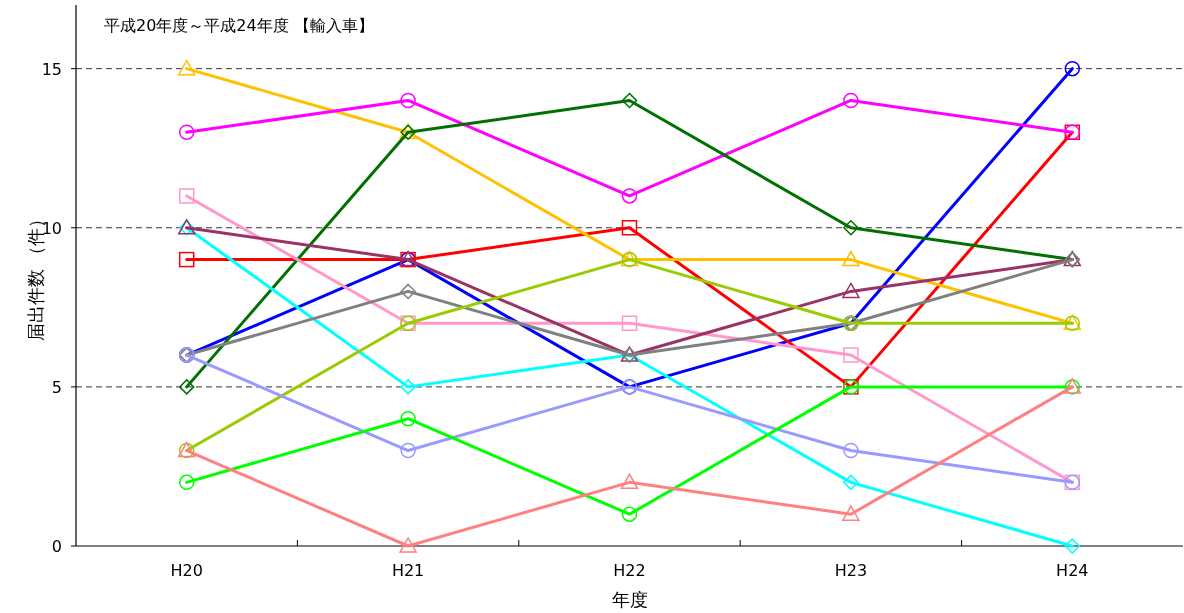  Describe the element at coordinates (408, 570) in the screenshot. I see `x-tick-label: H21` at that location.